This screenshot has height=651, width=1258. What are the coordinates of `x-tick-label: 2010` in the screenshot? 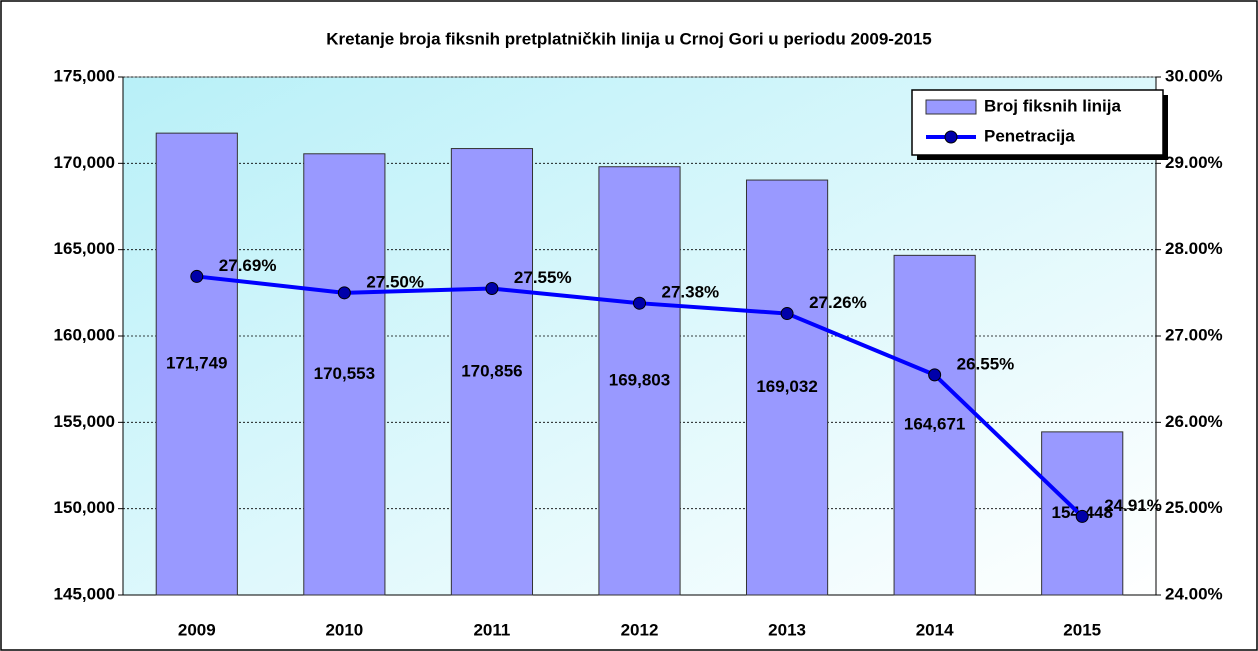 It's located at (344, 629).